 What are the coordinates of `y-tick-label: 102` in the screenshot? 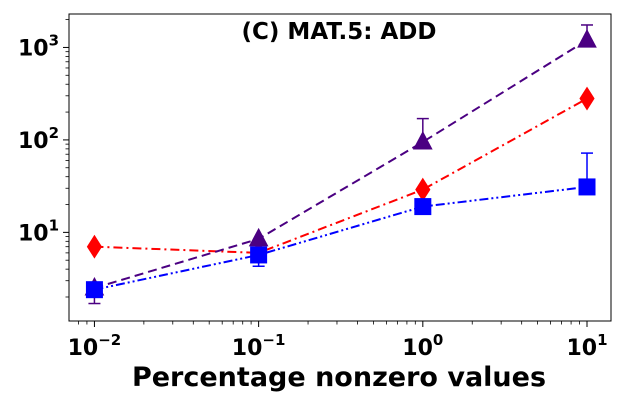 It's located at (38, 139).